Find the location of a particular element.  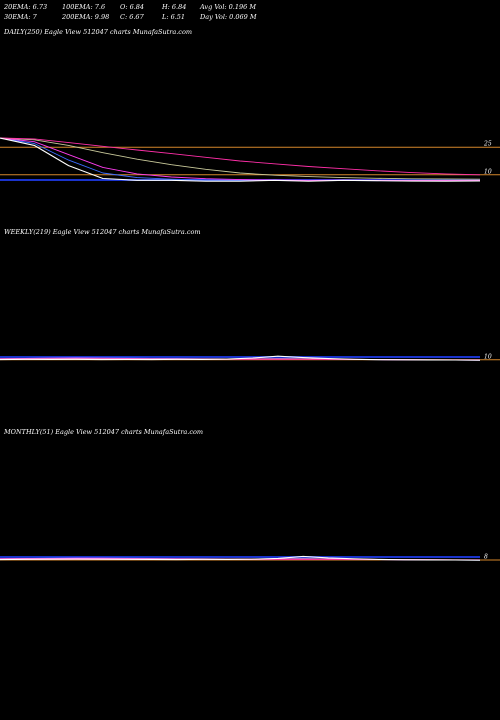

ema100-value: 100EMA: 7.6 is located at coordinates (84, 7).